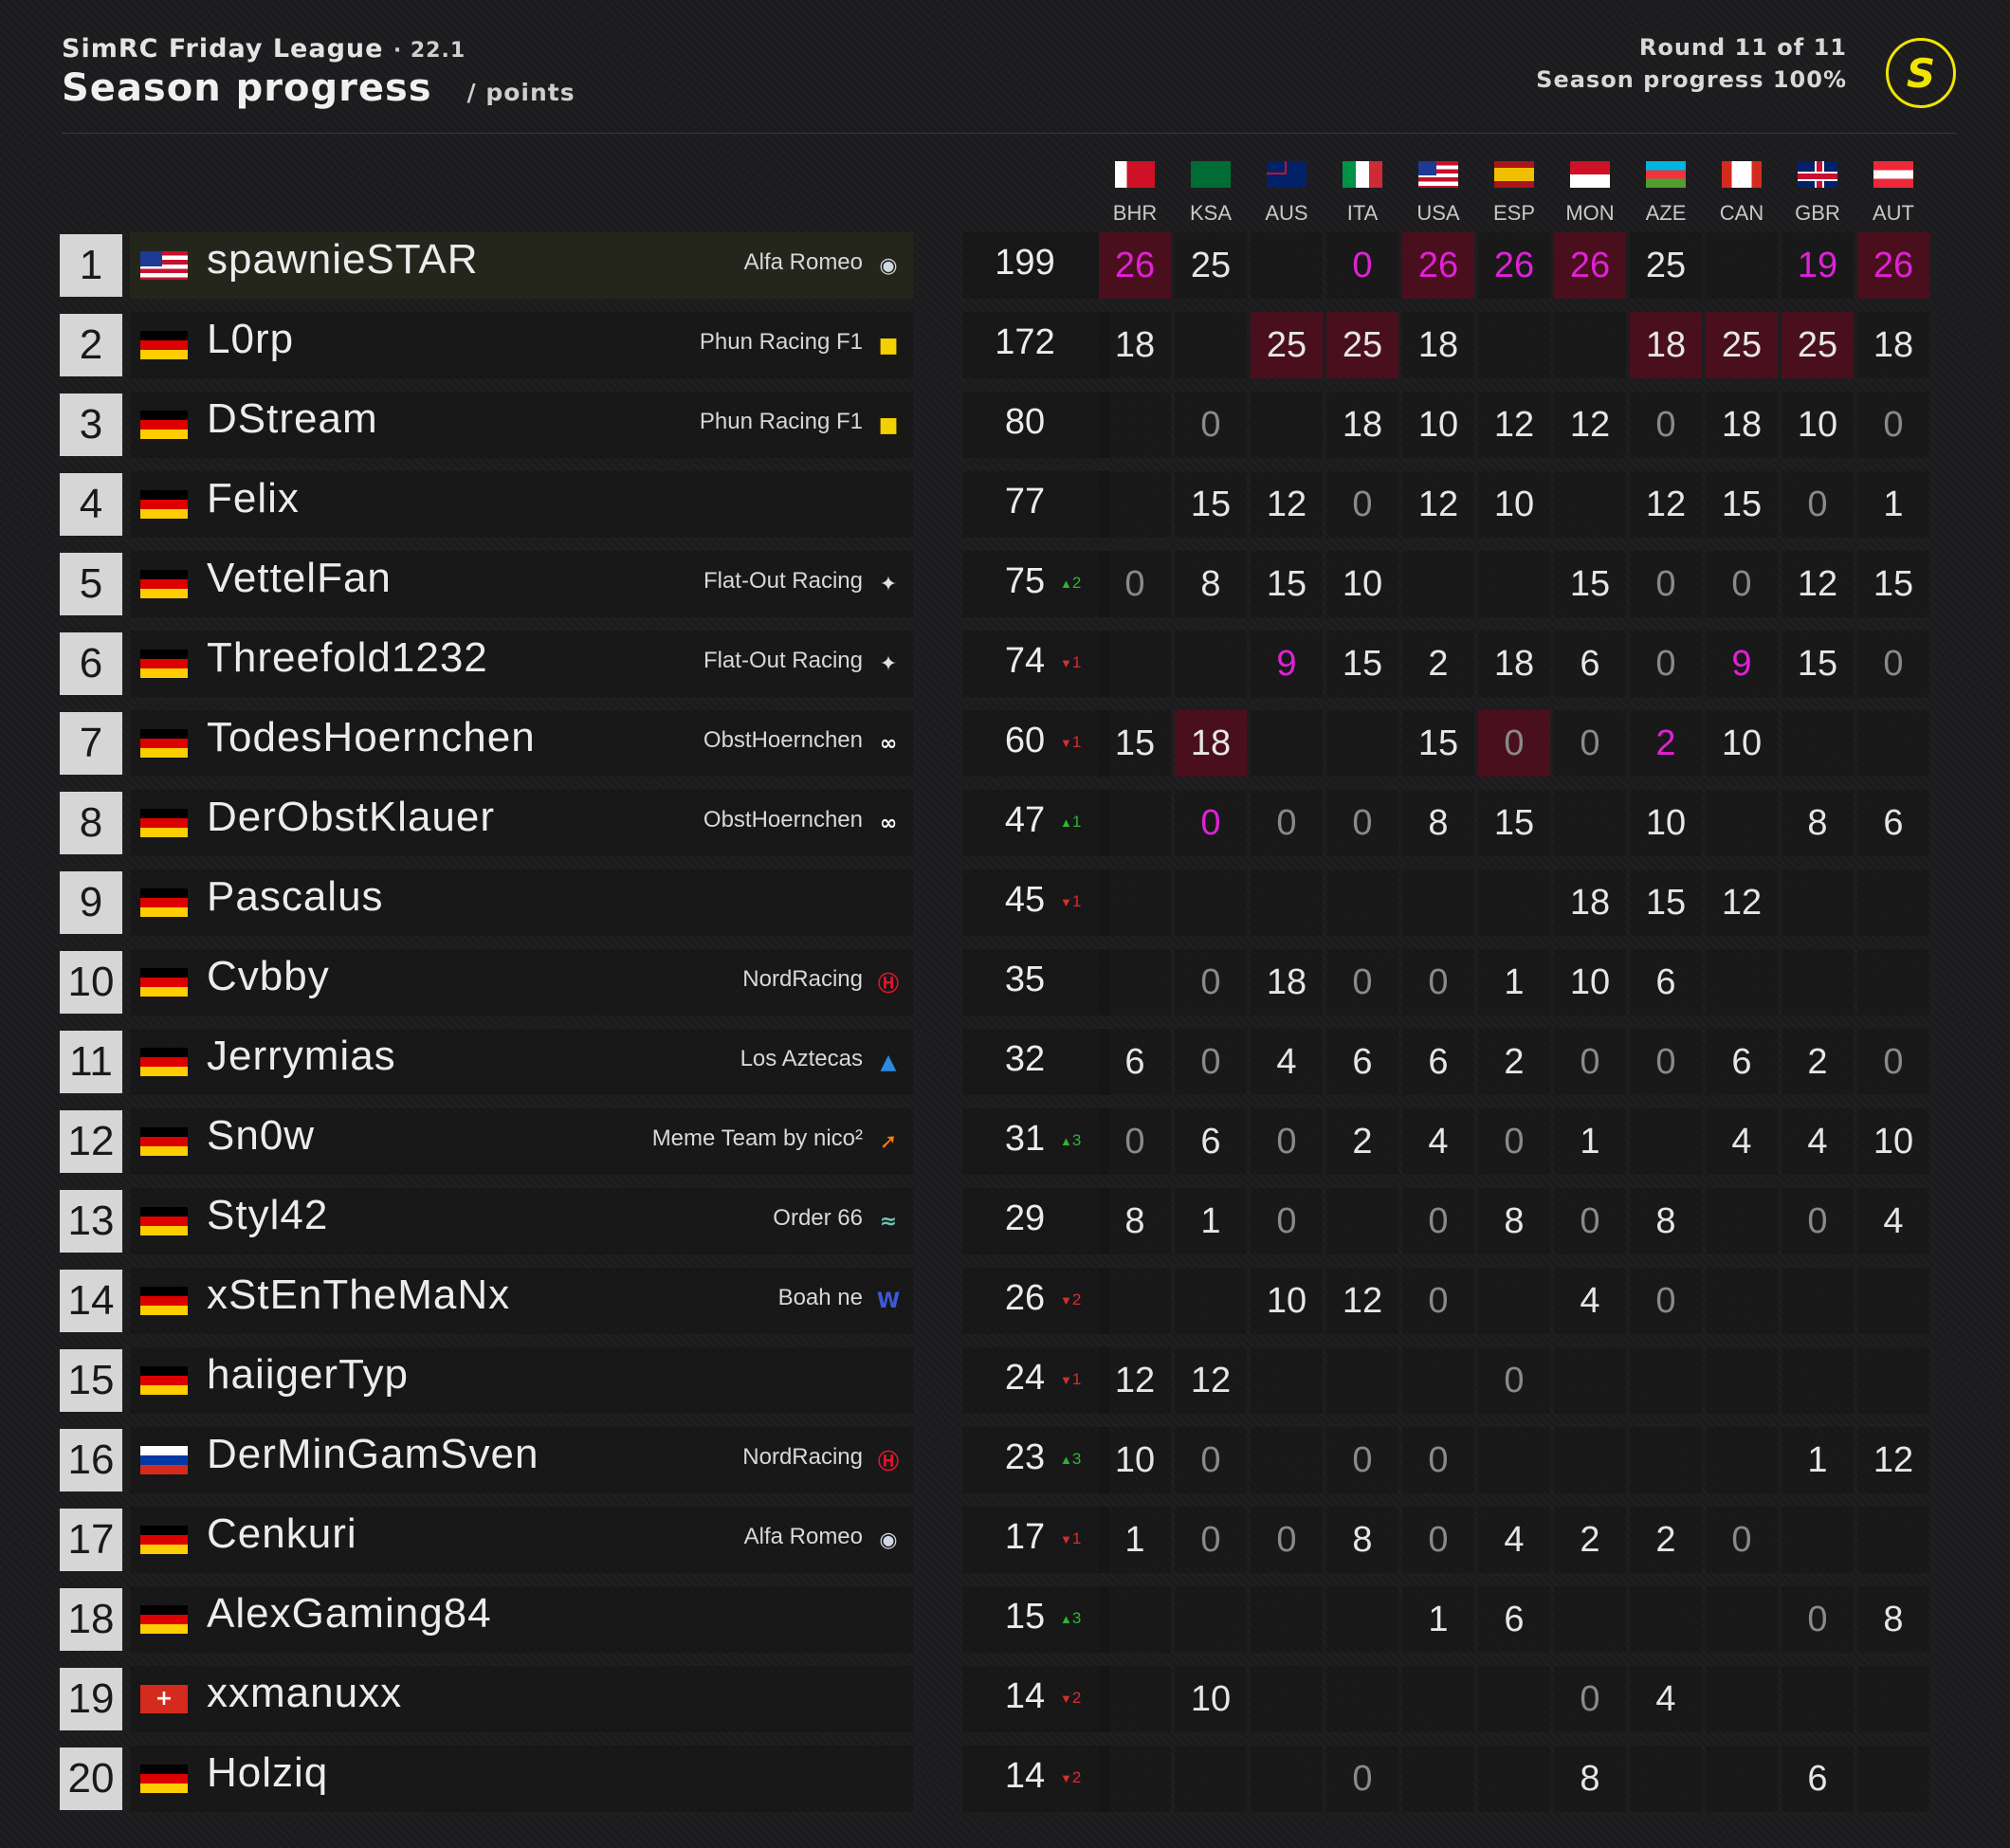 The width and height of the screenshot is (2010, 1848). I want to click on total-points: 35, so click(1025, 979).